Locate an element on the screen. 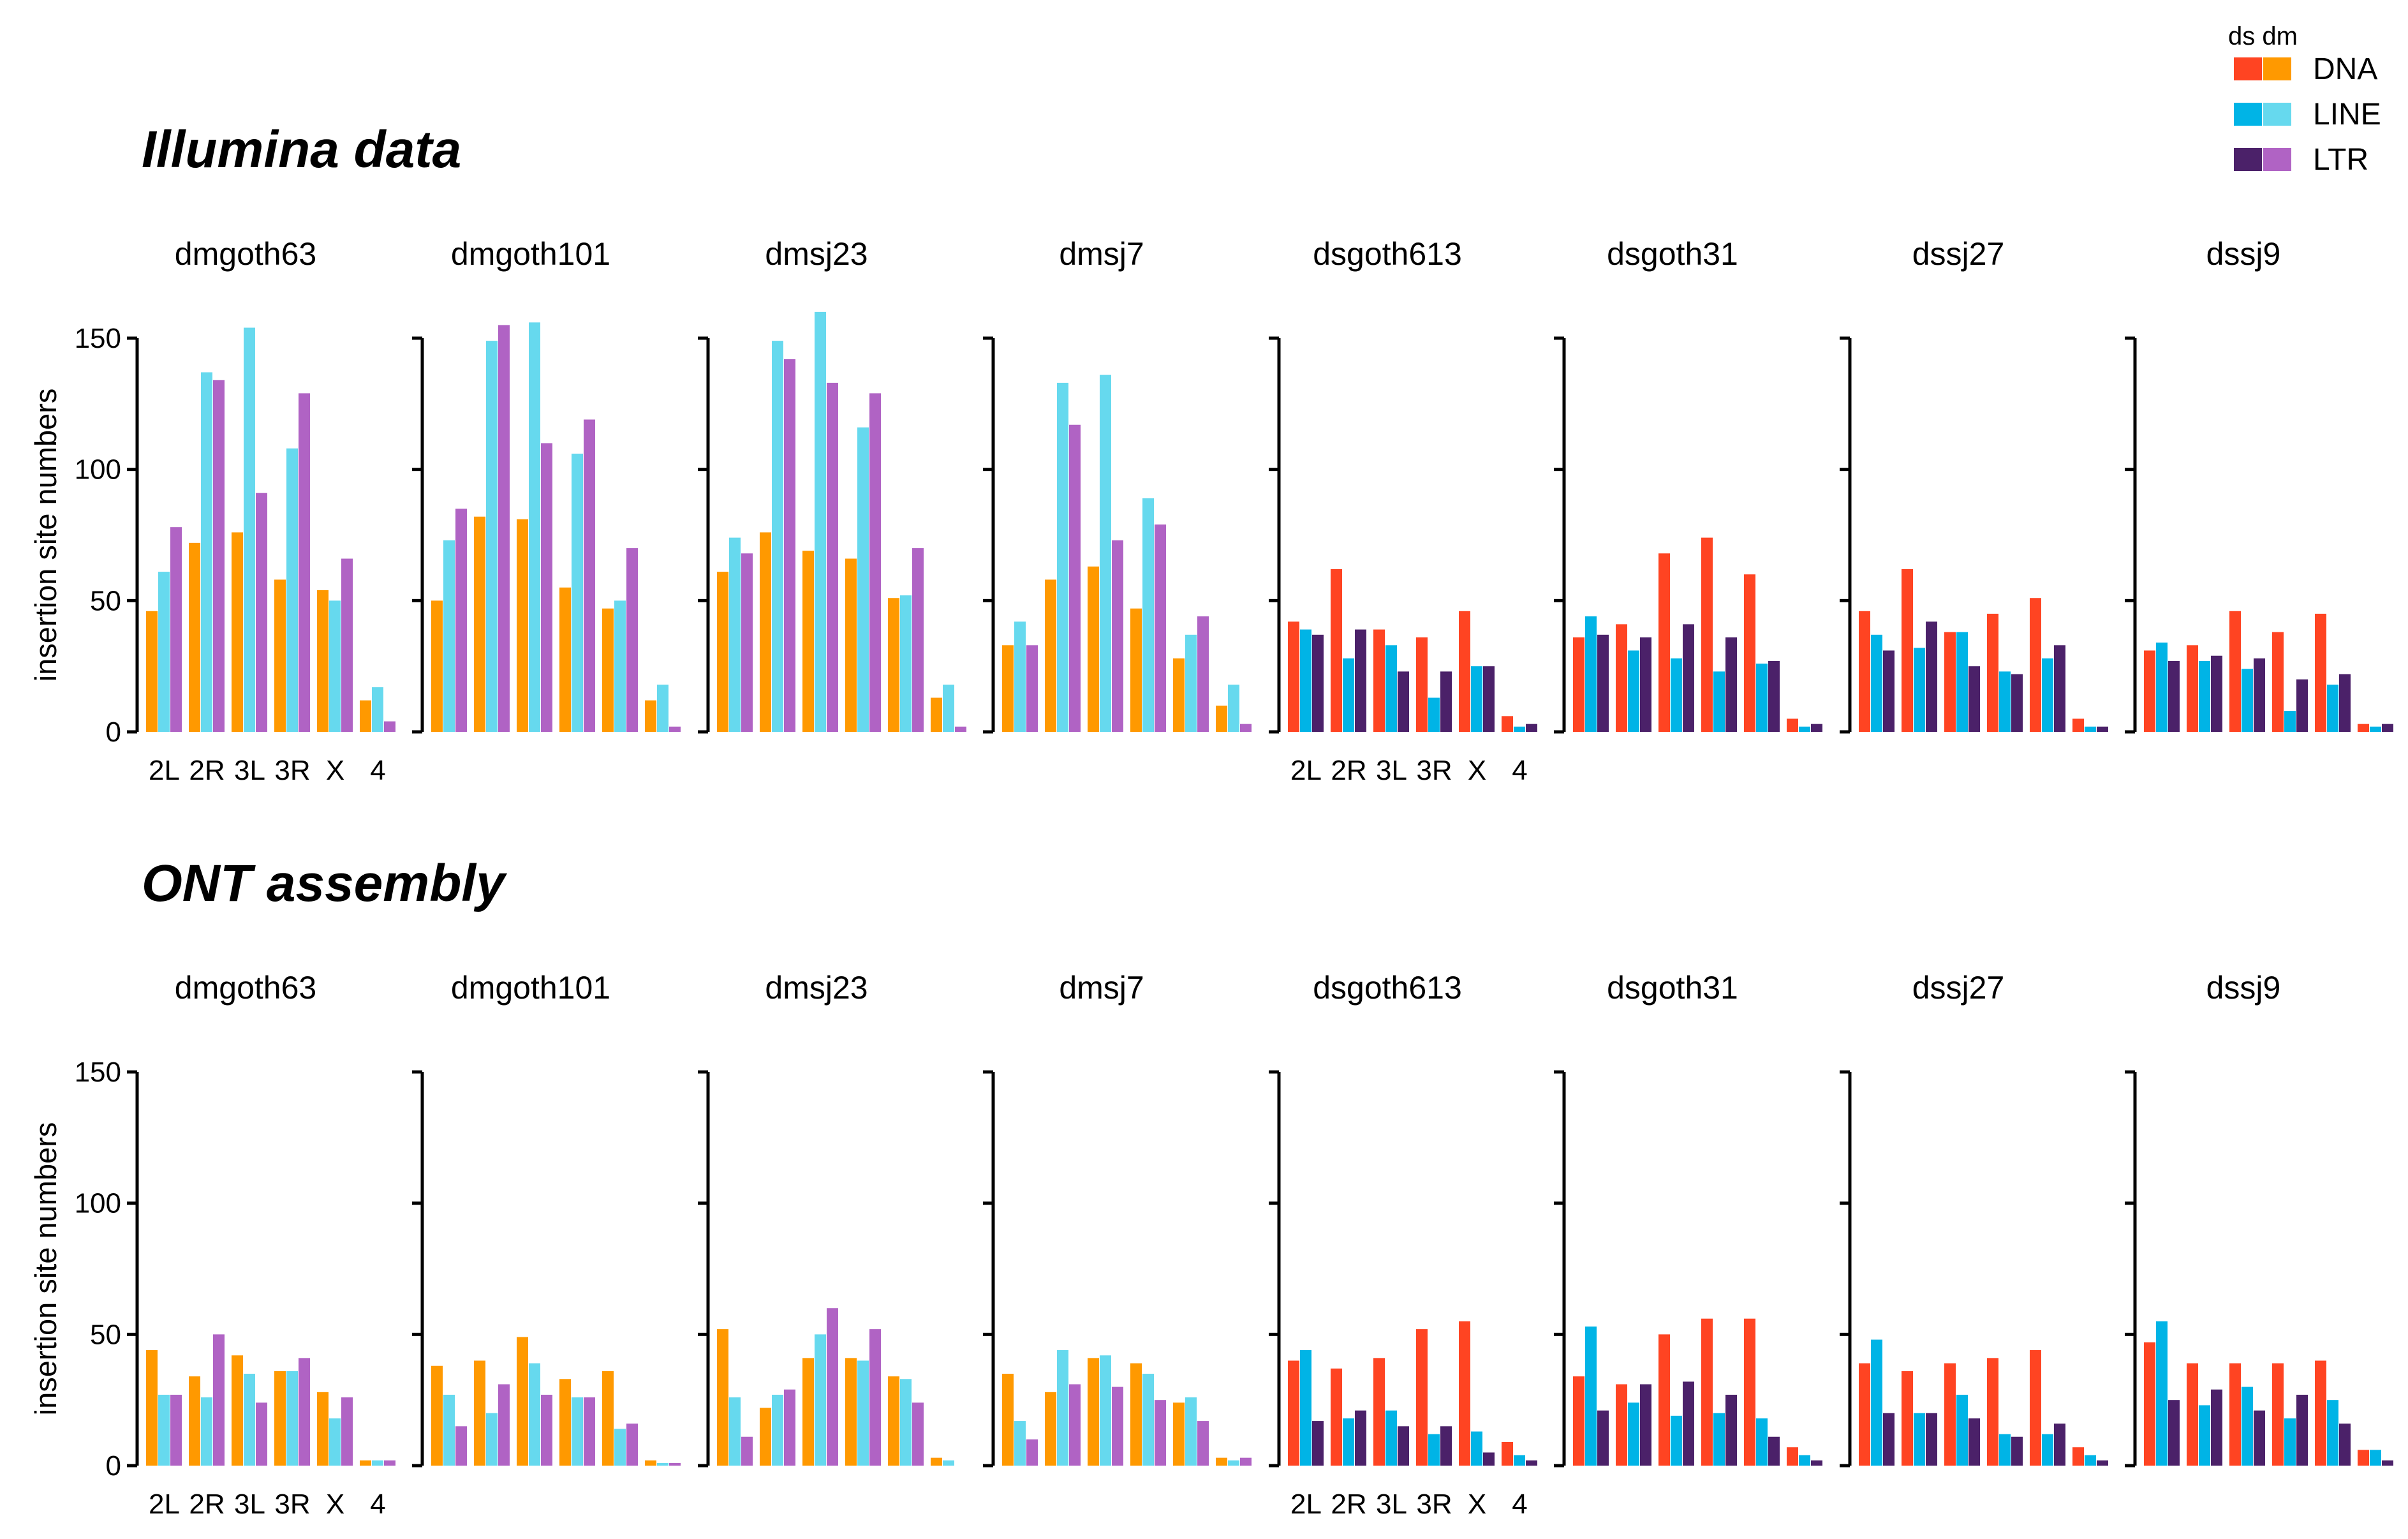 This screenshot has width=2408, height=1539. panel-dssj9: dssj9 is located at coordinates (2259, 485).